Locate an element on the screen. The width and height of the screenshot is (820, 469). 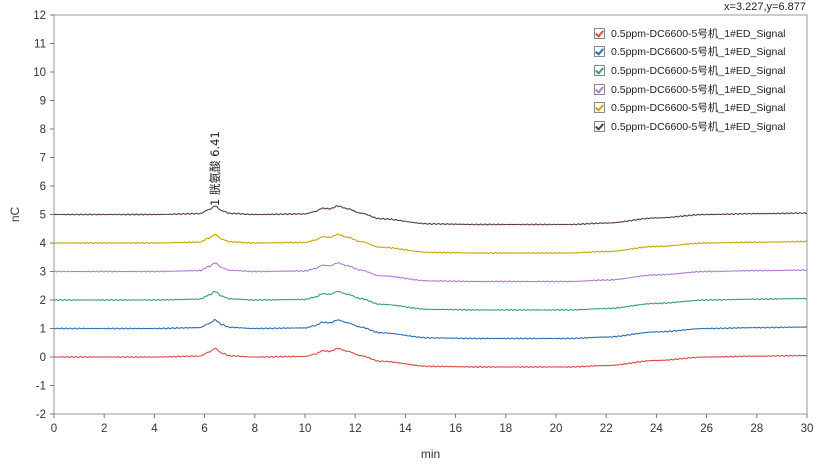
legend-item-6: 0.5ppm-DC6600-5号机_1#ED_Signal is located at coordinates (690, 126).